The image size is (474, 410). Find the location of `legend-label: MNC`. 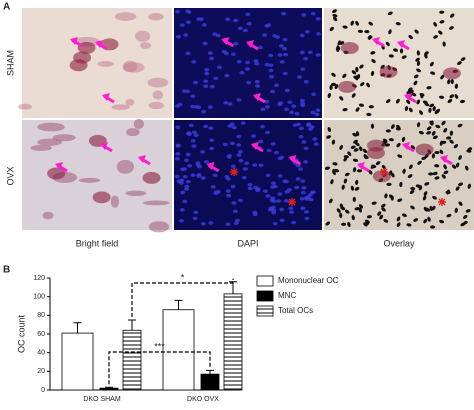

legend-label: MNC is located at coordinates (287, 295).